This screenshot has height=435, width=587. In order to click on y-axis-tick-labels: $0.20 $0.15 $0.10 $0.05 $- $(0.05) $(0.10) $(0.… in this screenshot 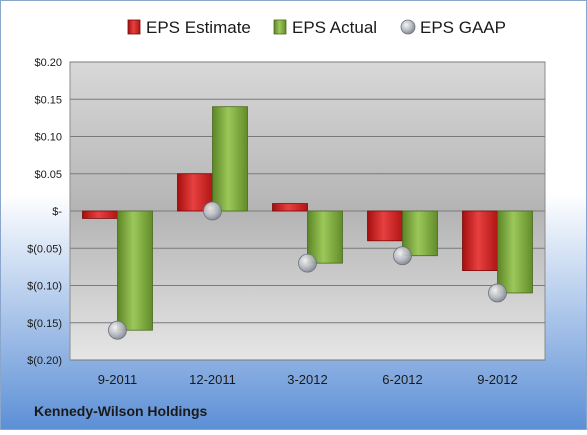, I will do `click(44, 212)`.